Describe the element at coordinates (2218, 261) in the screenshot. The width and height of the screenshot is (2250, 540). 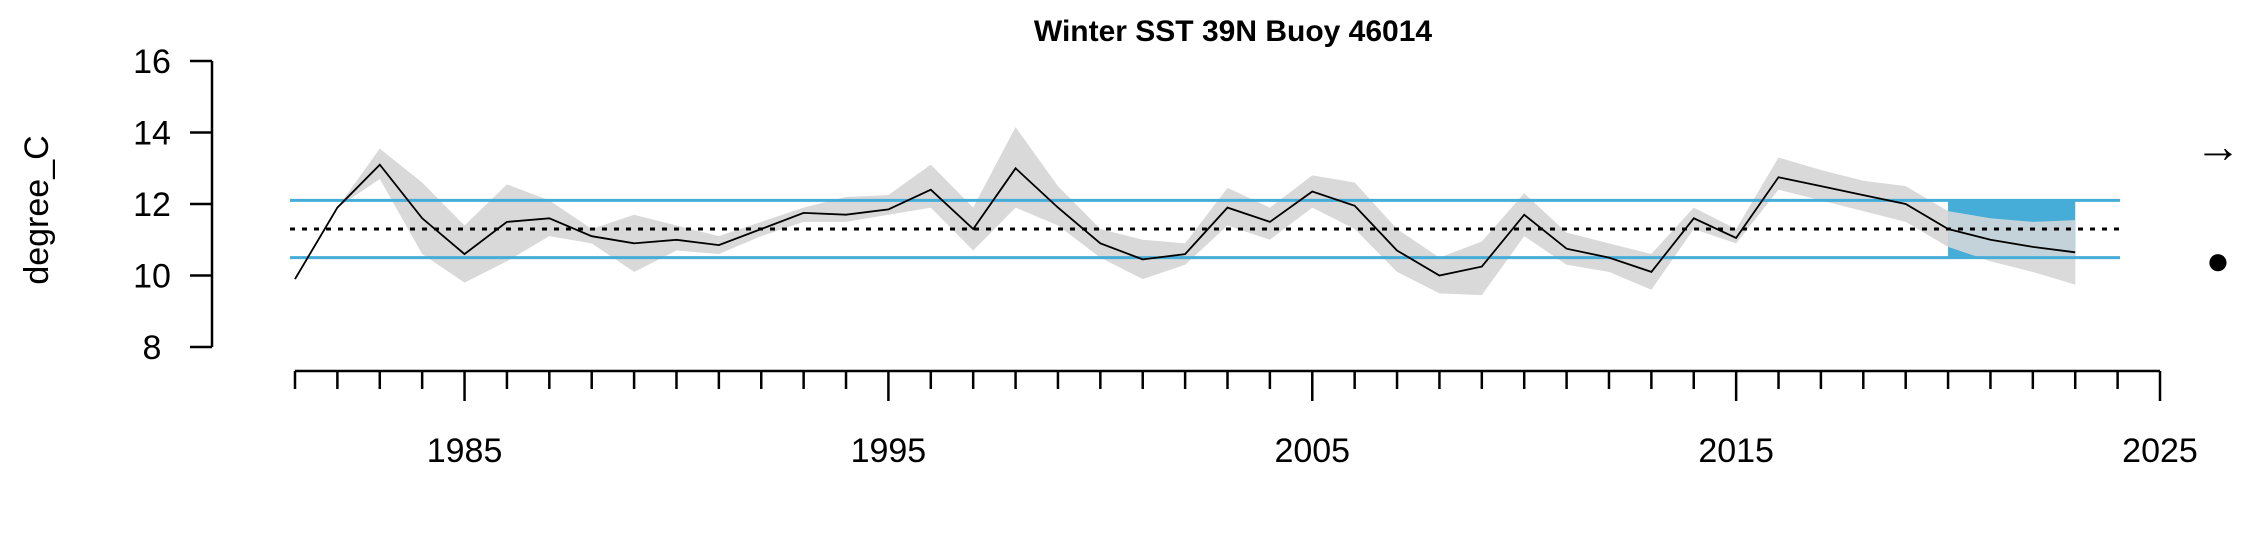
I see `mean-status-icon: ●` at that location.